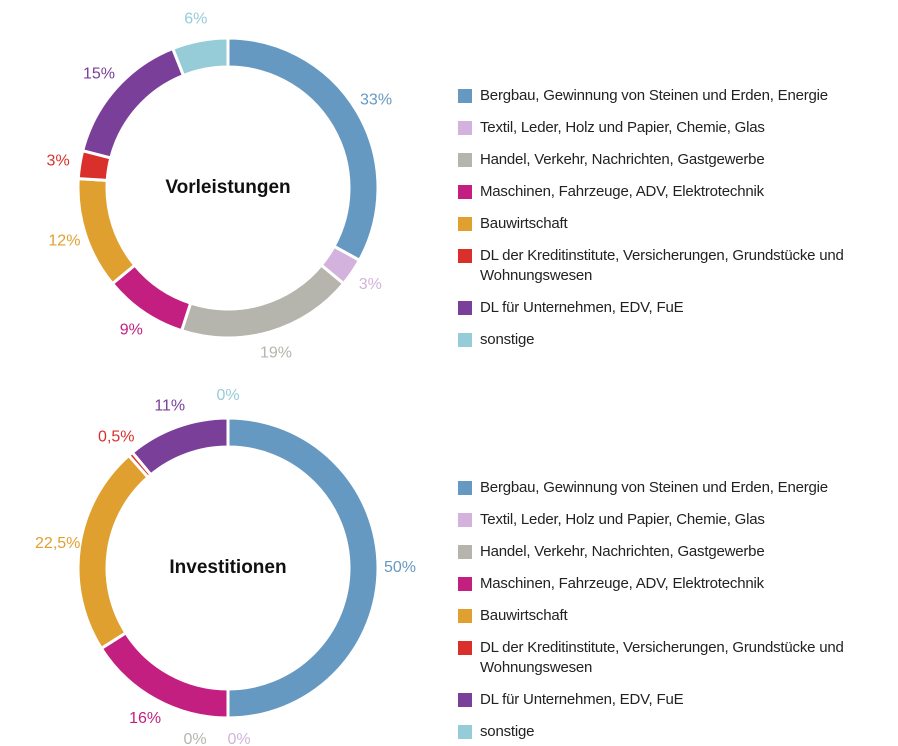  I want to click on chart-title: Investitionen, so click(227, 567).